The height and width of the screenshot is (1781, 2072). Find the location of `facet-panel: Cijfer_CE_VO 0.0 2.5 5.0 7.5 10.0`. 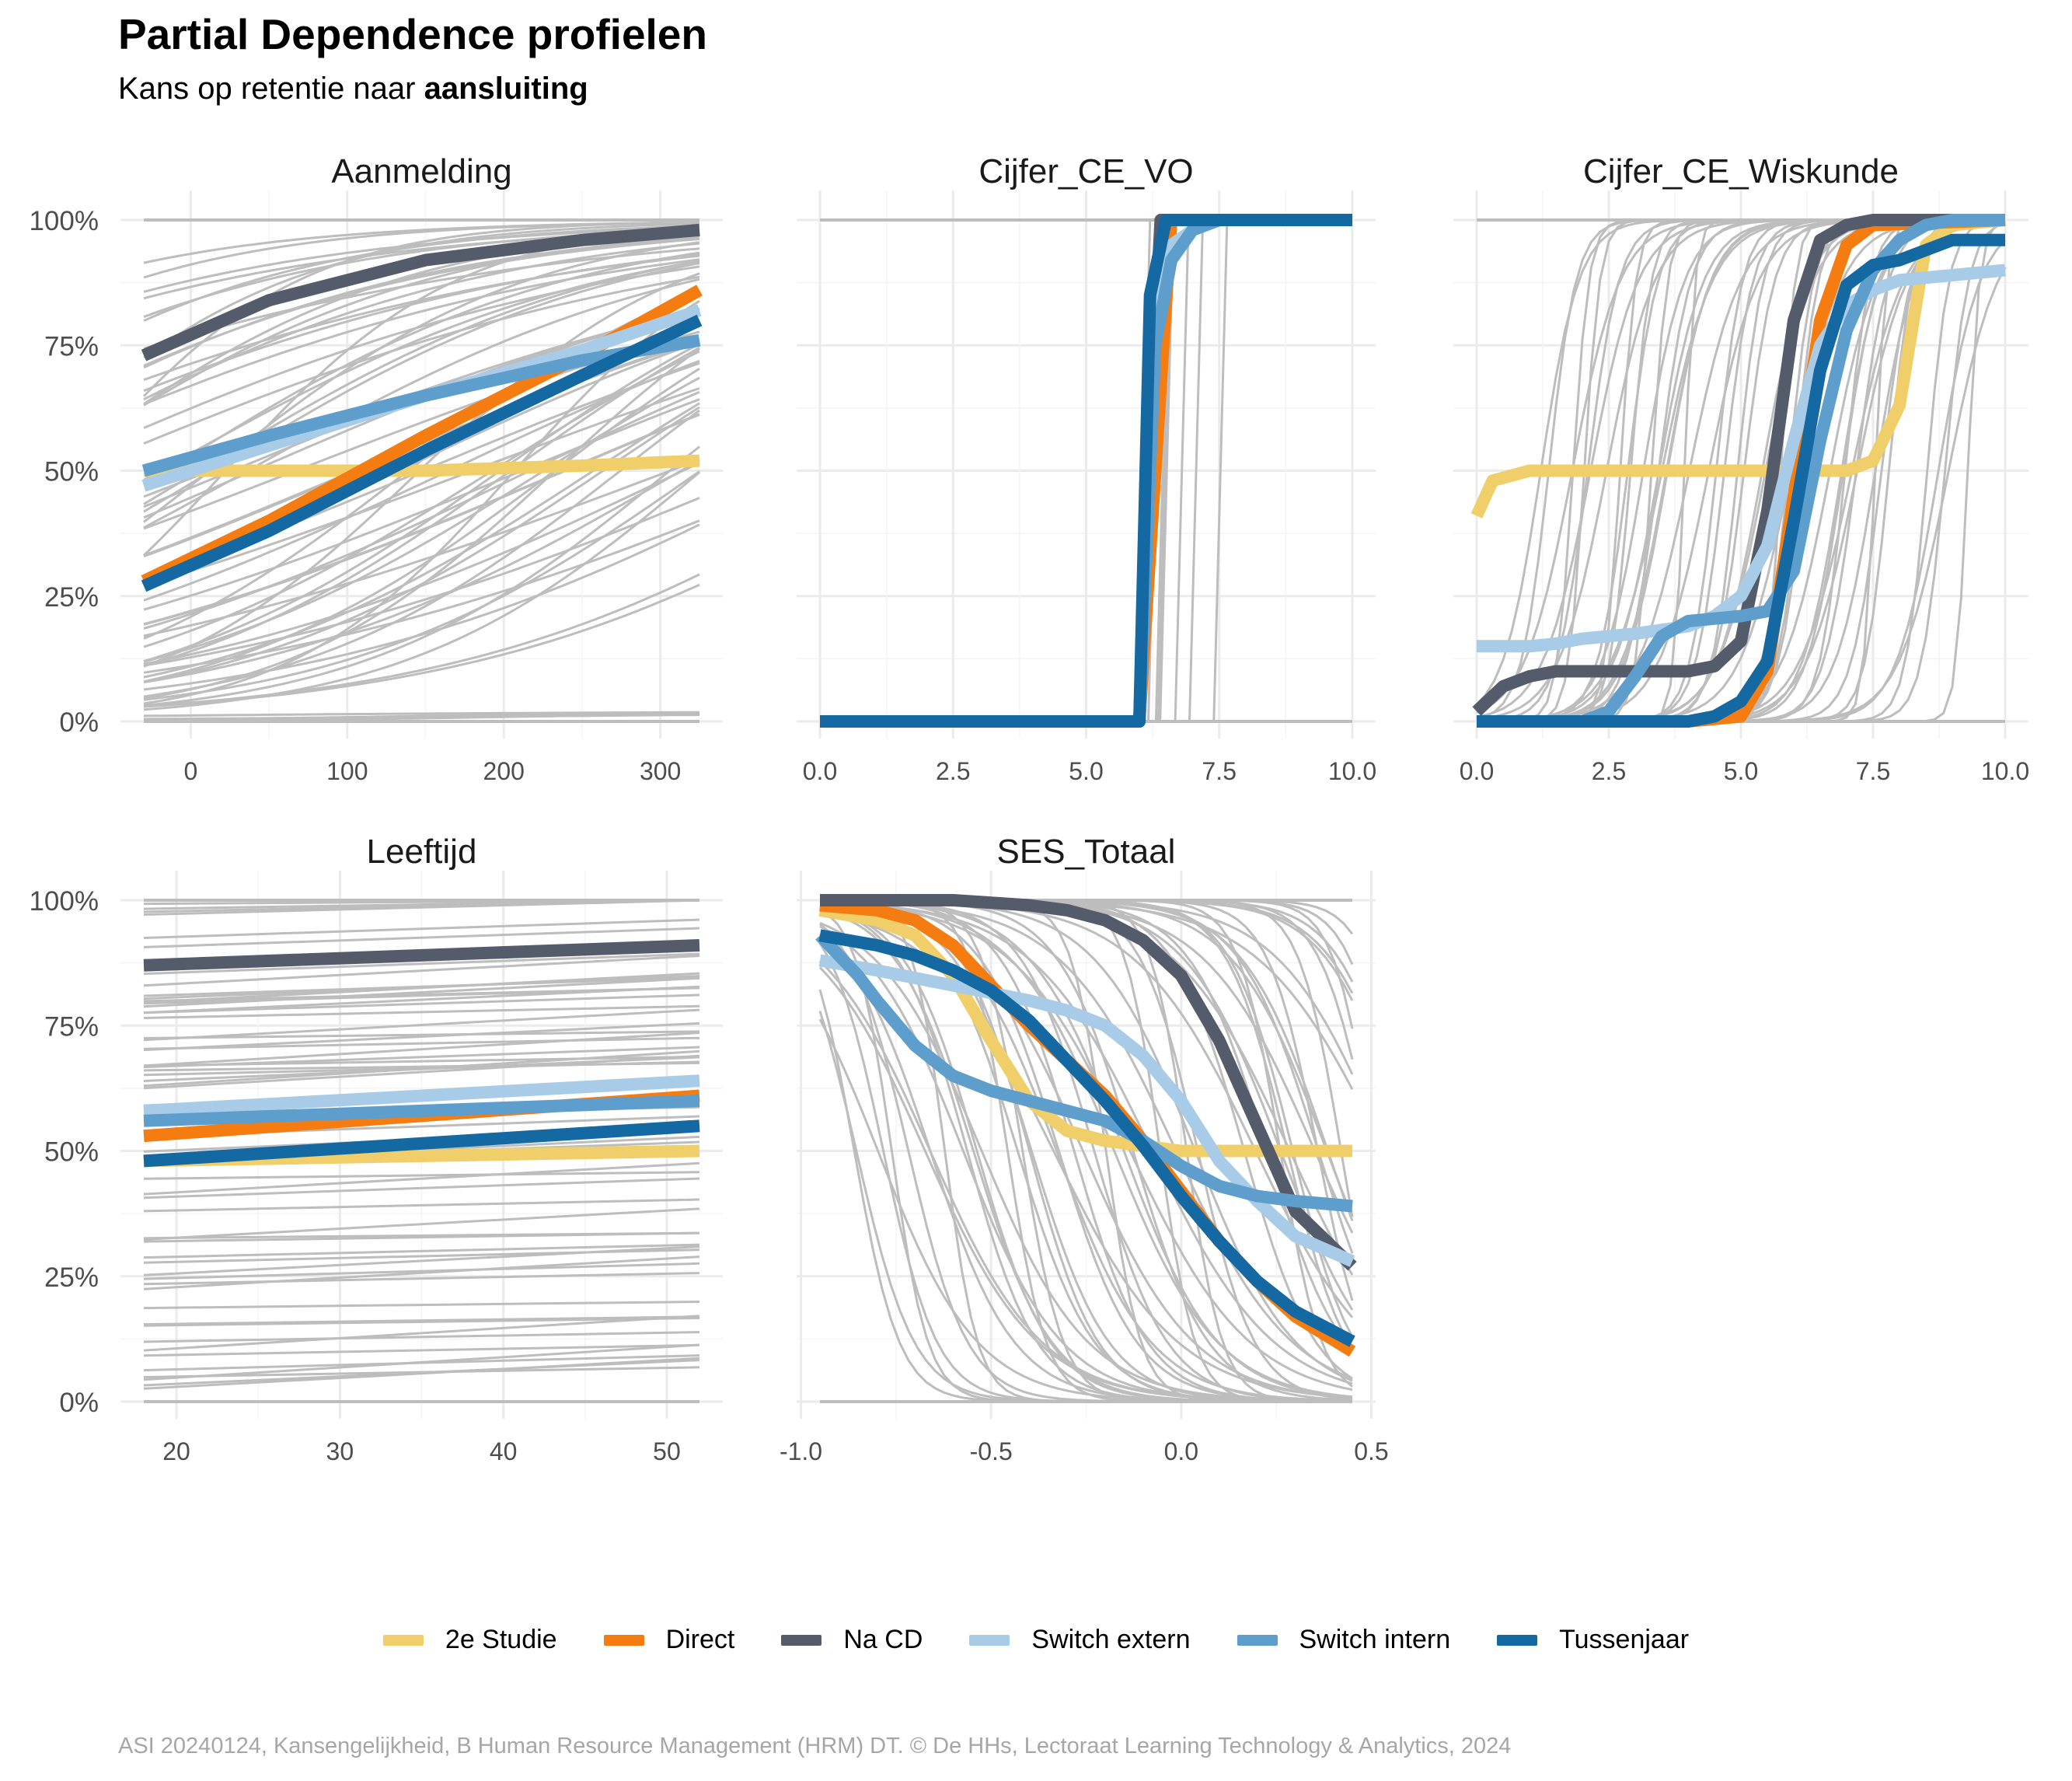

facet-panel: Cijfer_CE_VO 0.0 2.5 5.0 7.5 10.0 is located at coordinates (1086, 468).